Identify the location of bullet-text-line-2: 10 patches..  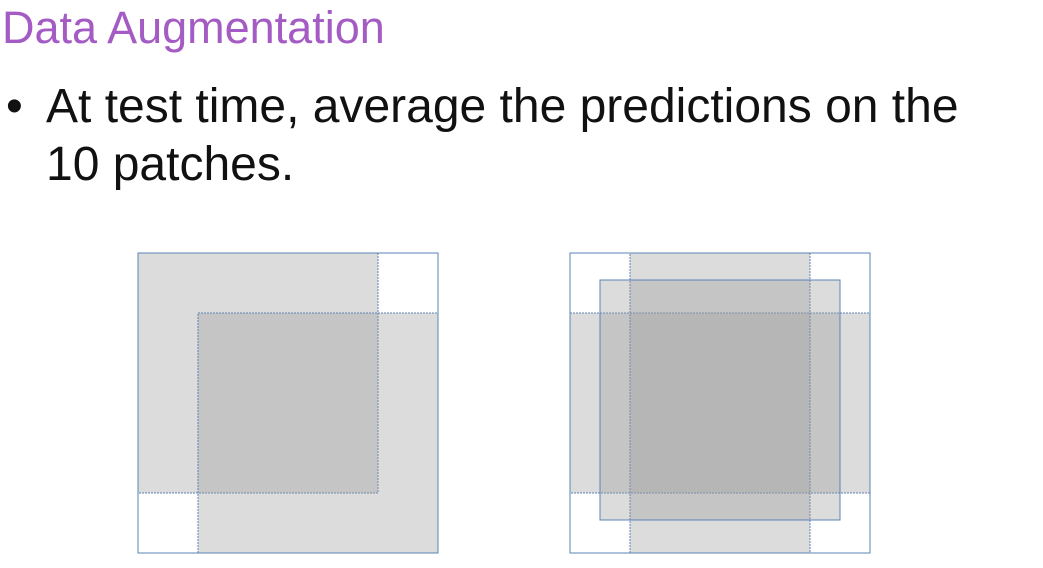
(170, 164).